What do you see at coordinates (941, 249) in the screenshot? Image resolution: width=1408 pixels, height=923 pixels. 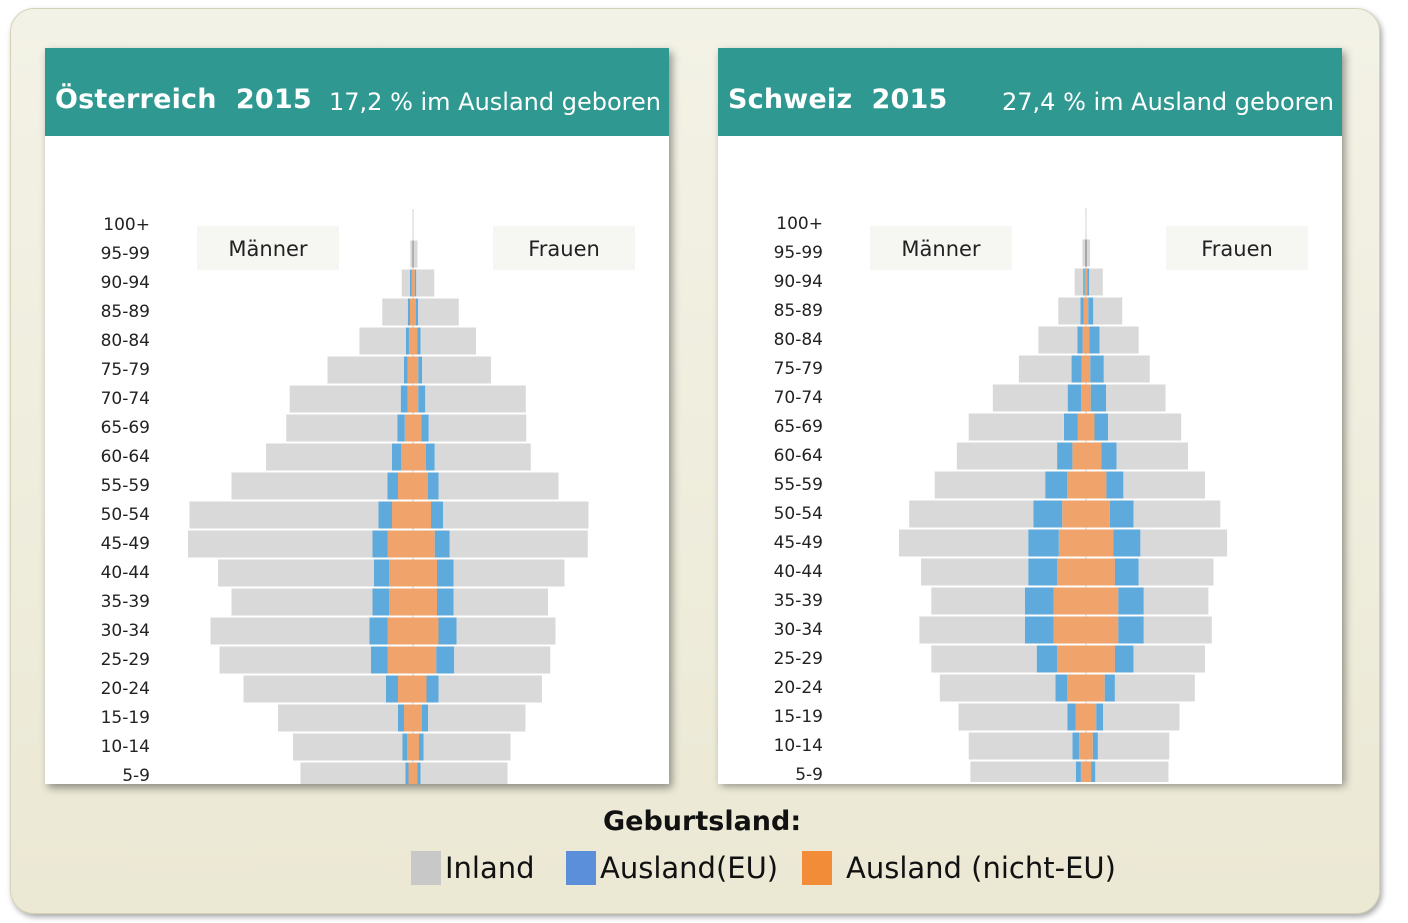 I see `maenner-label: Männer` at bounding box center [941, 249].